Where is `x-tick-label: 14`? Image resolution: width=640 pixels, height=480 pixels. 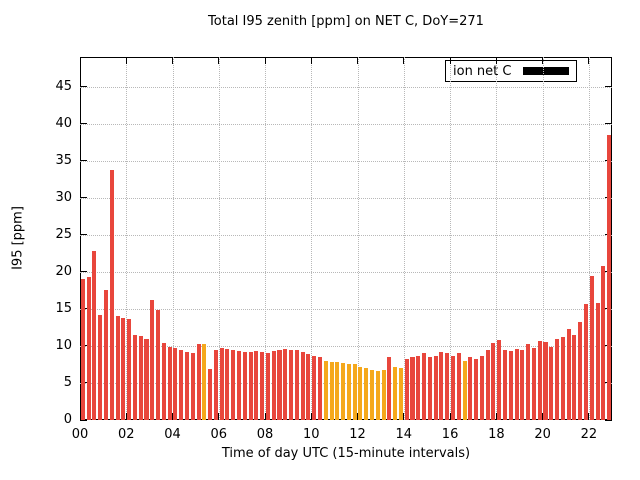 x-tick-label: 14 is located at coordinates (404, 434).